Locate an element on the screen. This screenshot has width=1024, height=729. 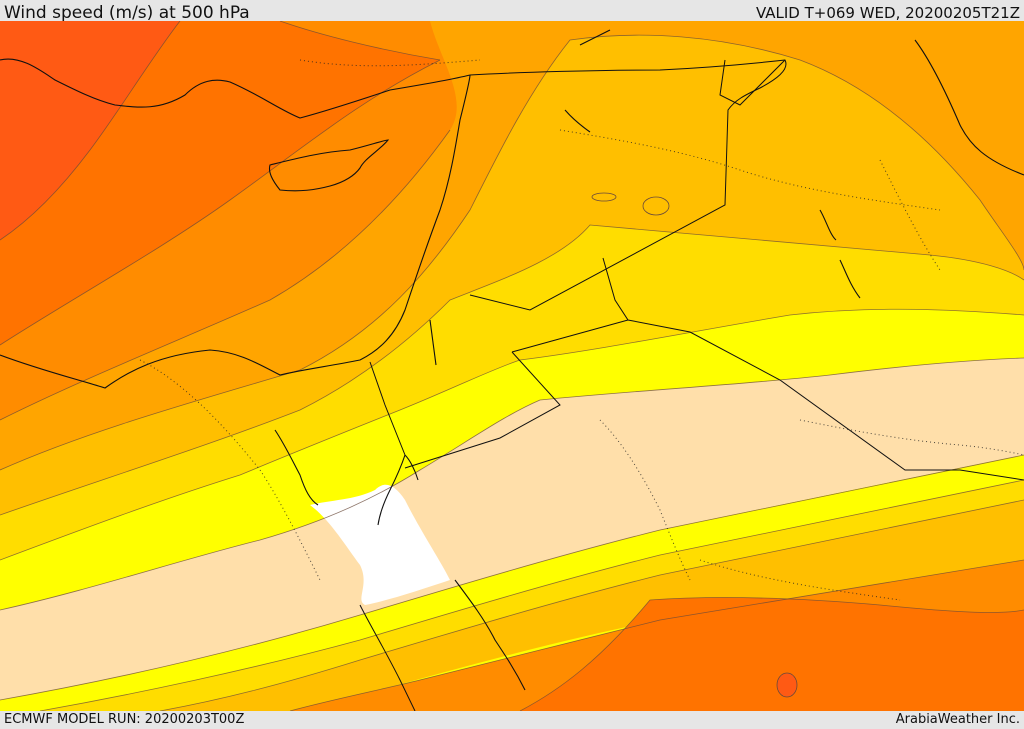
map-title: Wind speed (m/s) at 500 hPa is located at coordinates (127, 13).